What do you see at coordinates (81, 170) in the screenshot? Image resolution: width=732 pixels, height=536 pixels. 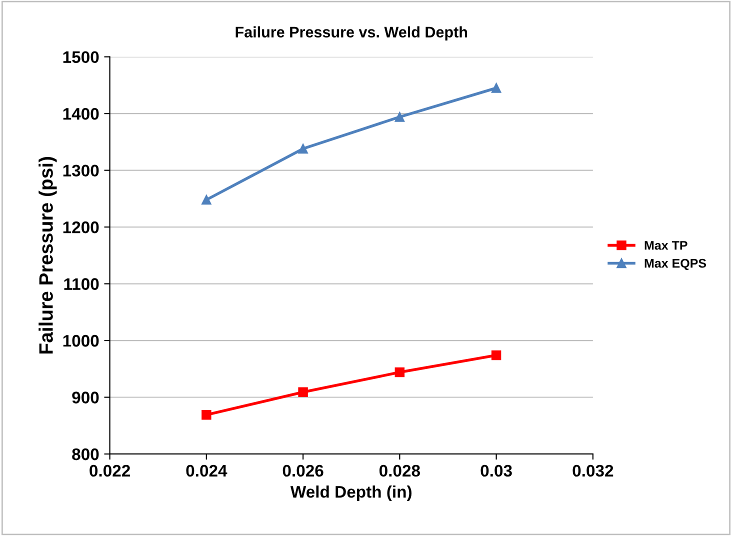 I see `y-tick-label: 1300` at bounding box center [81, 170].